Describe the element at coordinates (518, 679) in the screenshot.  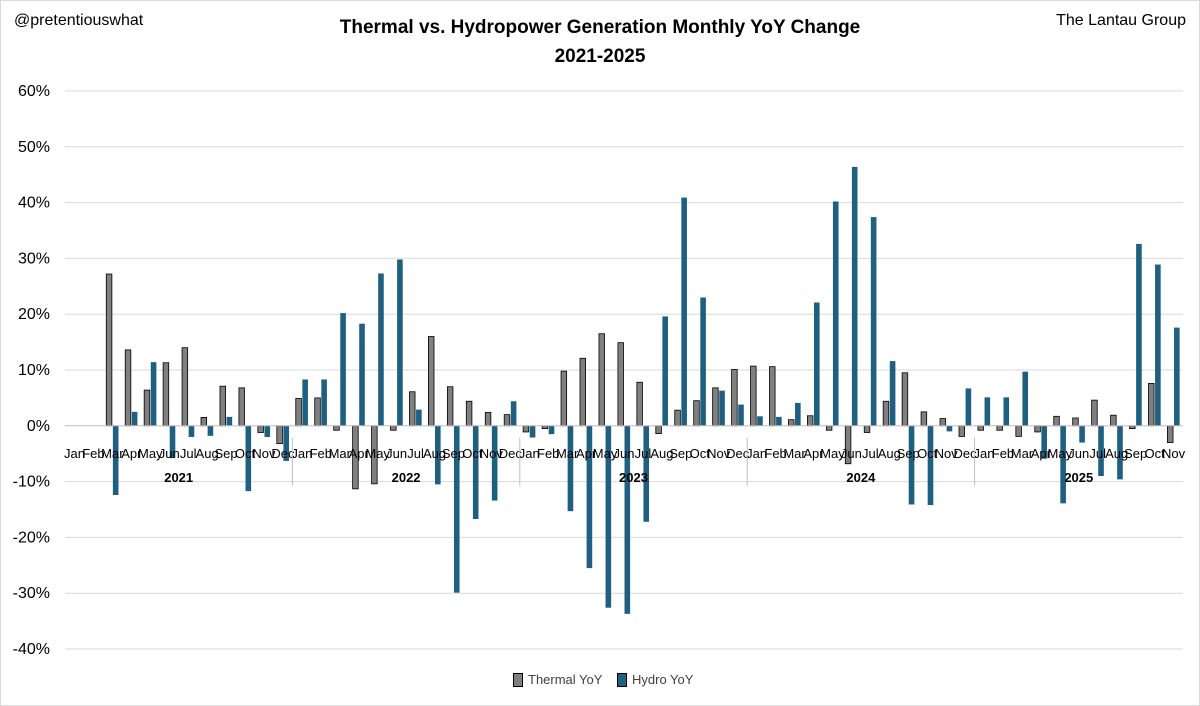
I see `legend-swatch-thermal` at that location.